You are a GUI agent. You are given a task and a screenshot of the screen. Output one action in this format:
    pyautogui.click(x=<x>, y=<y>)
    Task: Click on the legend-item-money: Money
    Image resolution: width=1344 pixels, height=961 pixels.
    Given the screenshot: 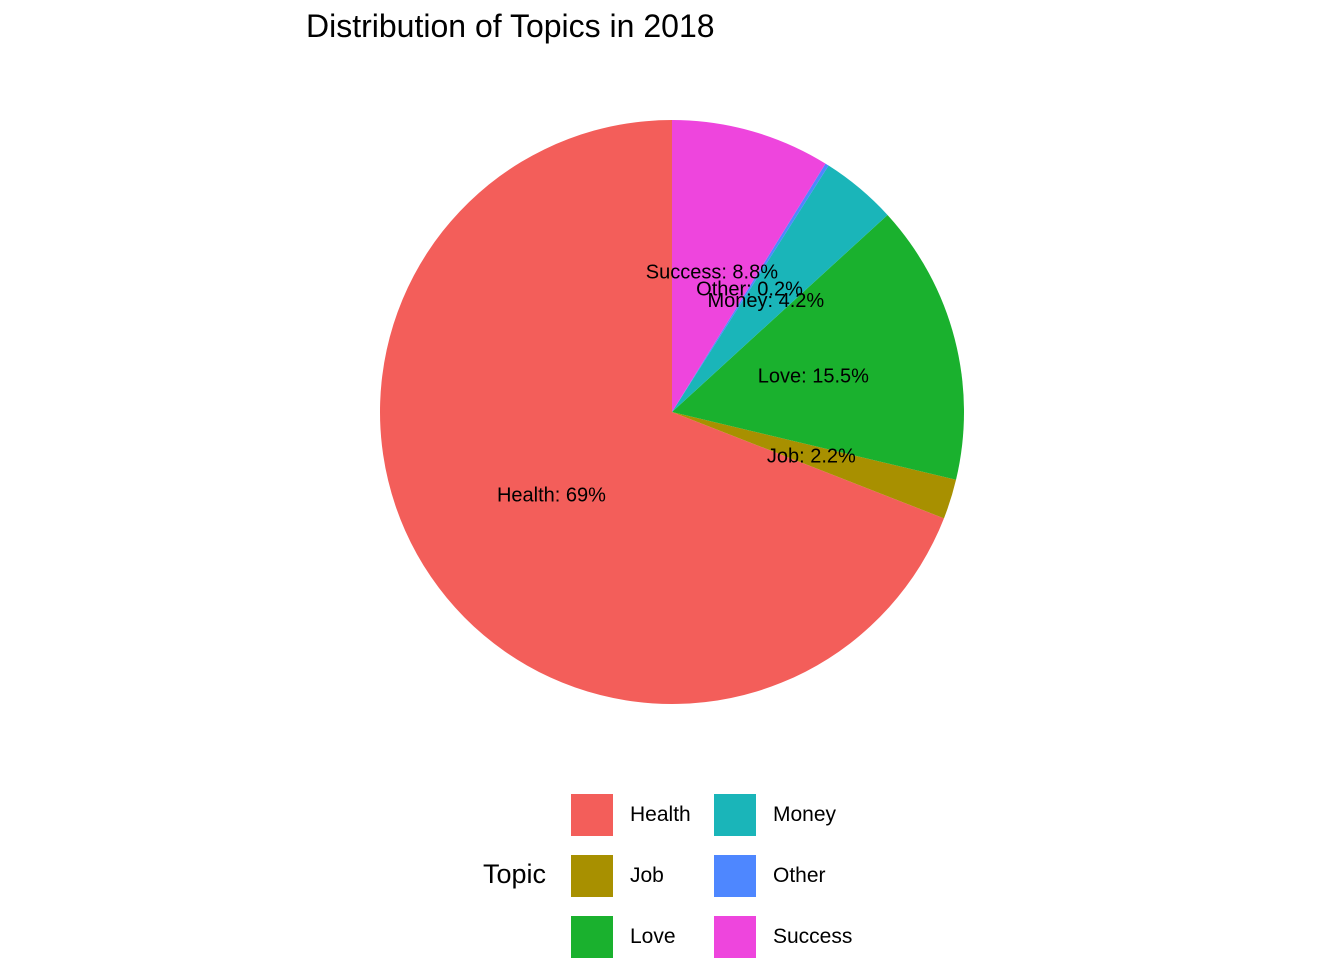 What is the action you would take?
    pyautogui.click(x=775, y=815)
    